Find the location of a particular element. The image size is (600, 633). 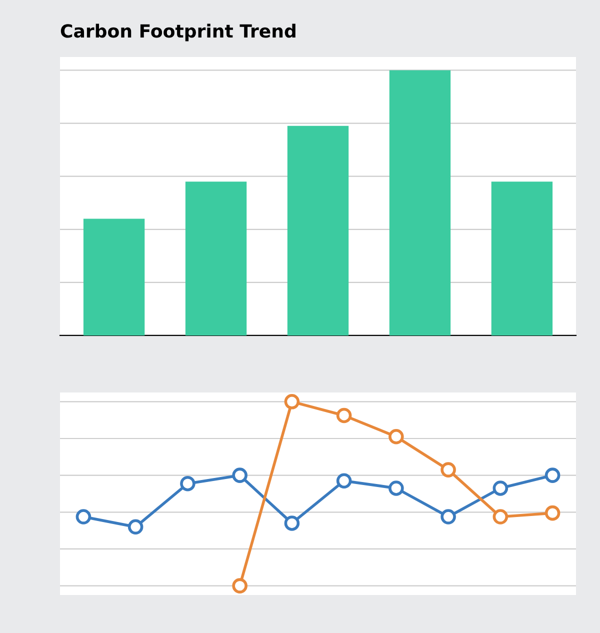

chart-title: Carbon Footprint Trend is located at coordinates (178, 33).